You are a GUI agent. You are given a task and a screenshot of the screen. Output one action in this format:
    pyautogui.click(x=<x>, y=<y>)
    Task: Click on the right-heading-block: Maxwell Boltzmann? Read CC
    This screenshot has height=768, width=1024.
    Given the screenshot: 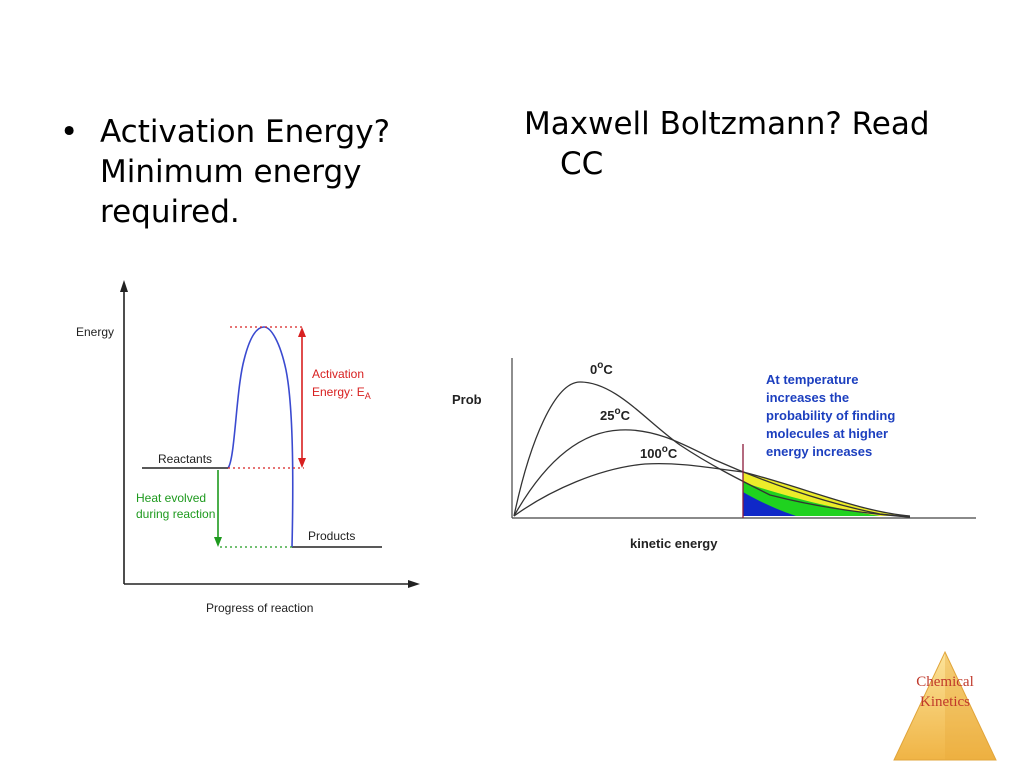 What is the action you would take?
    pyautogui.click(x=754, y=144)
    